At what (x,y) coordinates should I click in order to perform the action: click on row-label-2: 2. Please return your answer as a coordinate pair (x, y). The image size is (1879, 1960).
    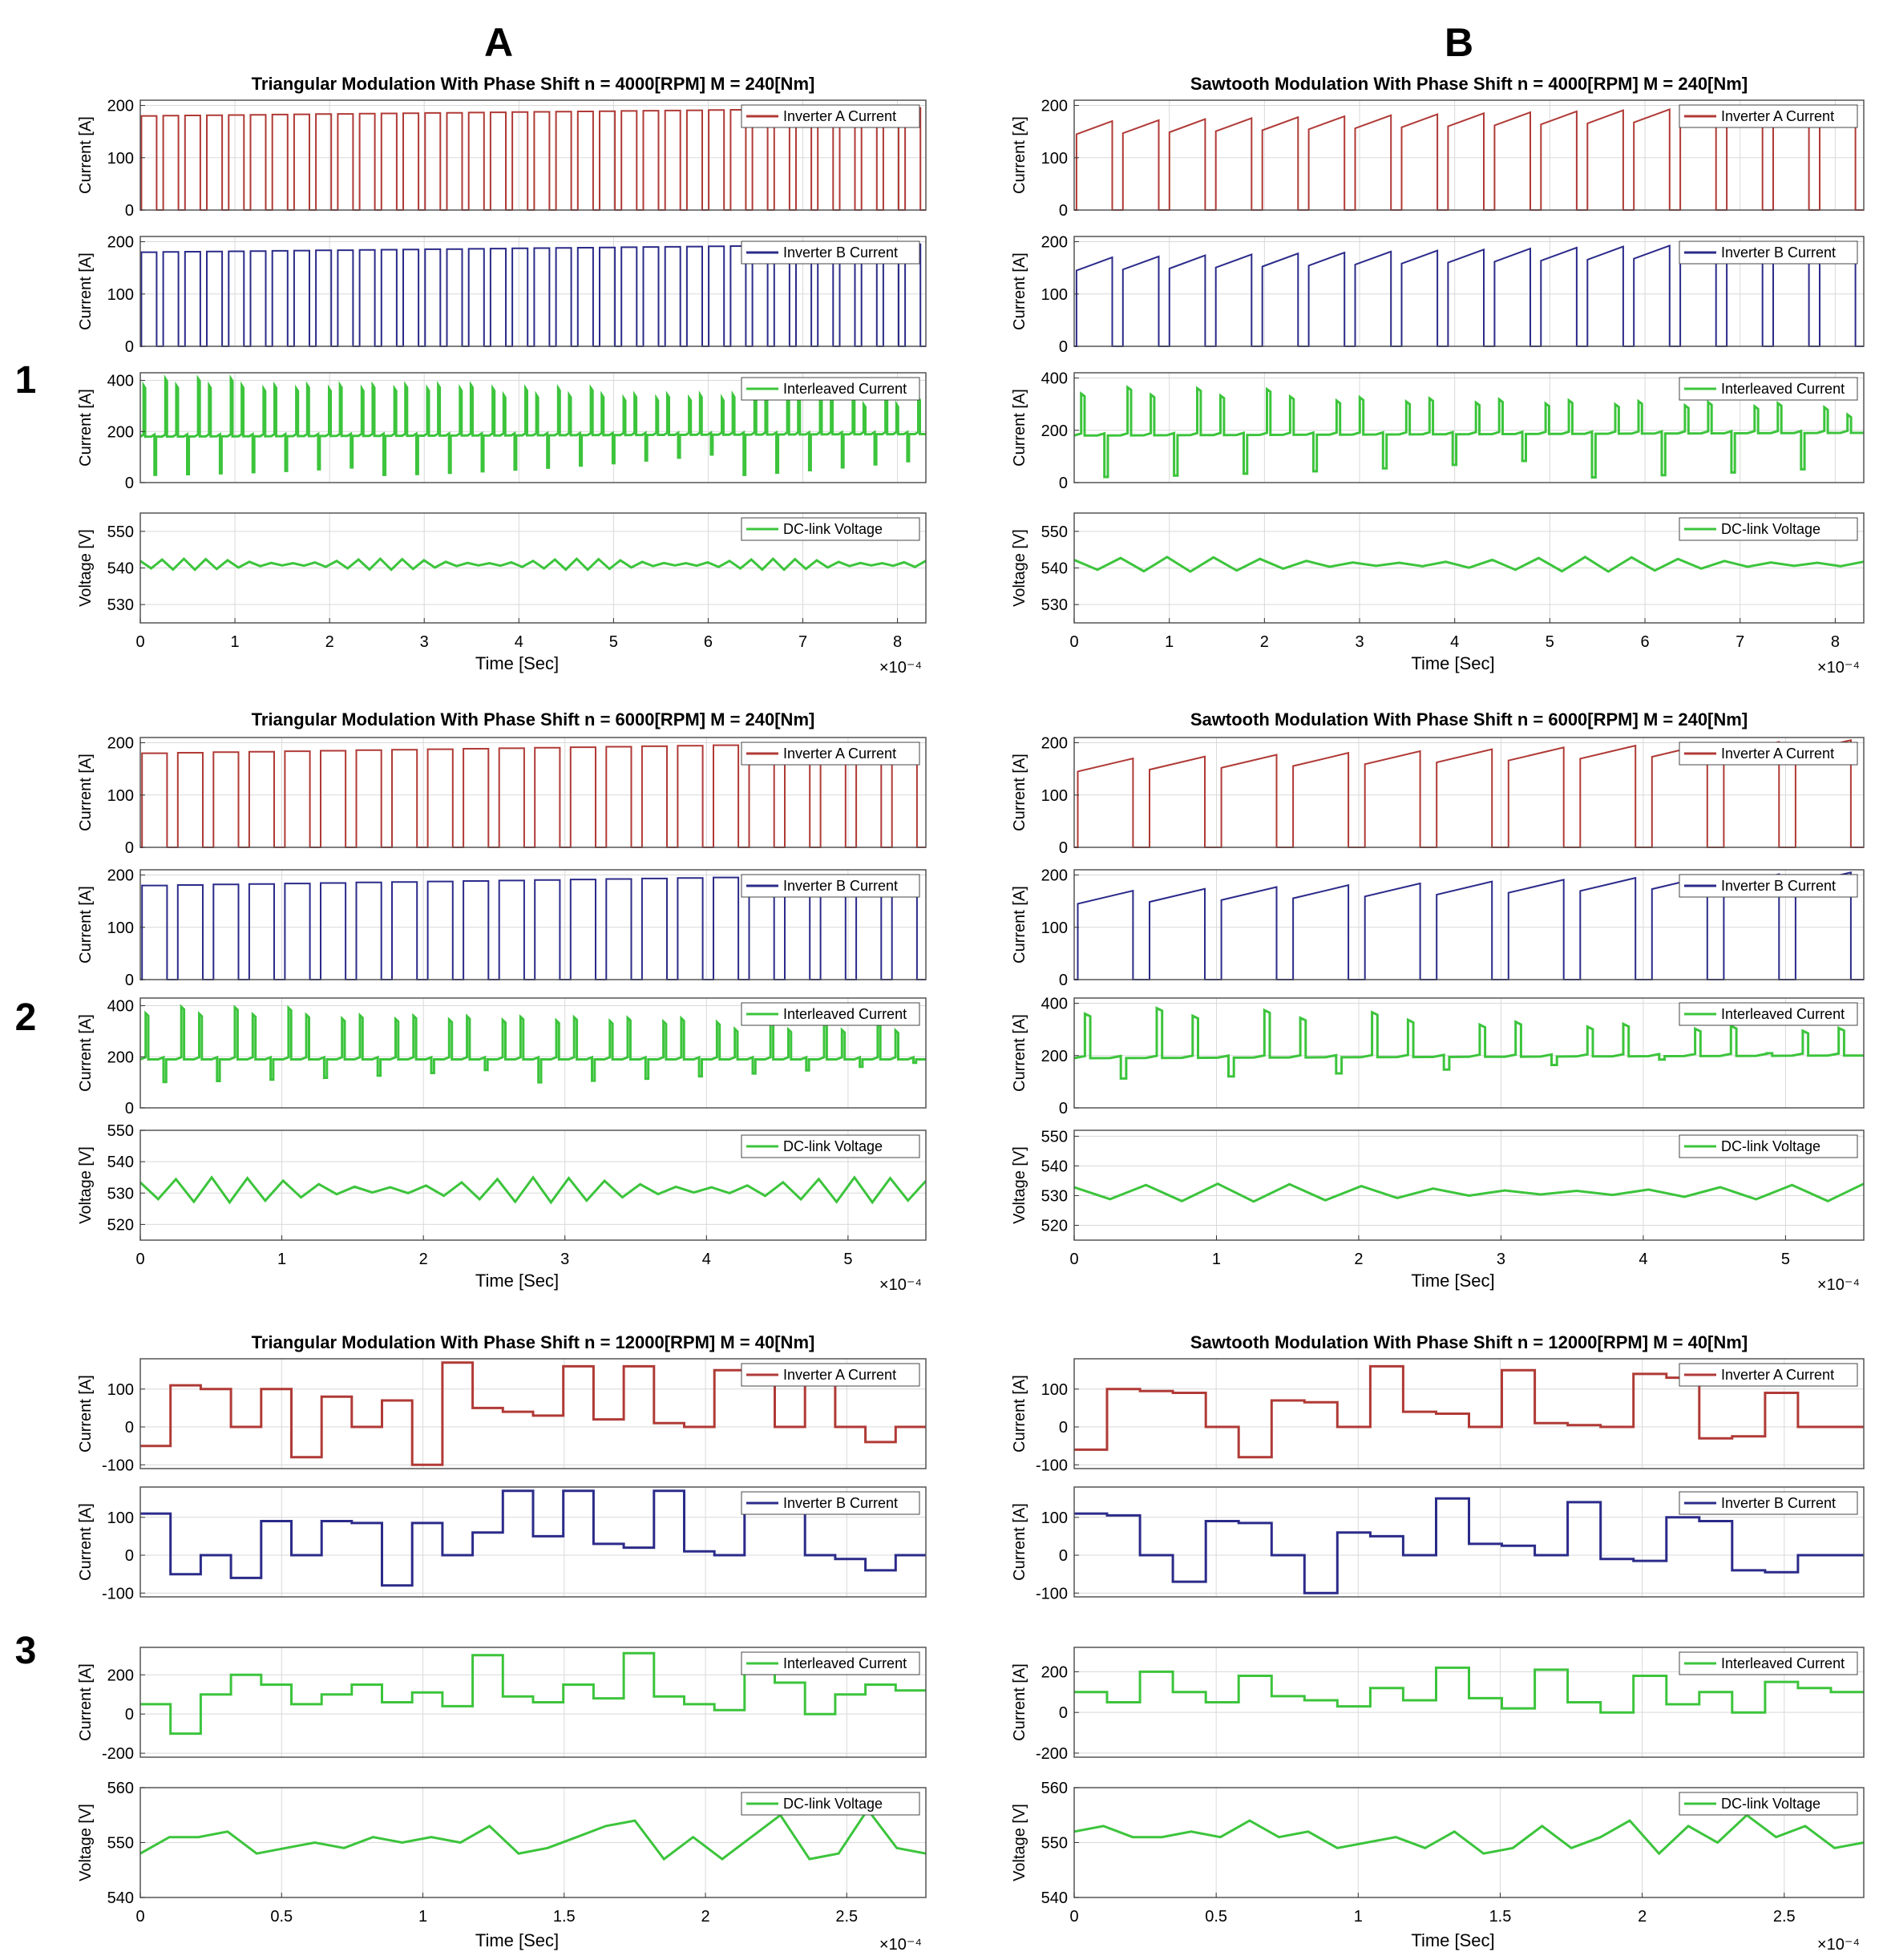
    Looking at the image, I should click on (26, 1017).